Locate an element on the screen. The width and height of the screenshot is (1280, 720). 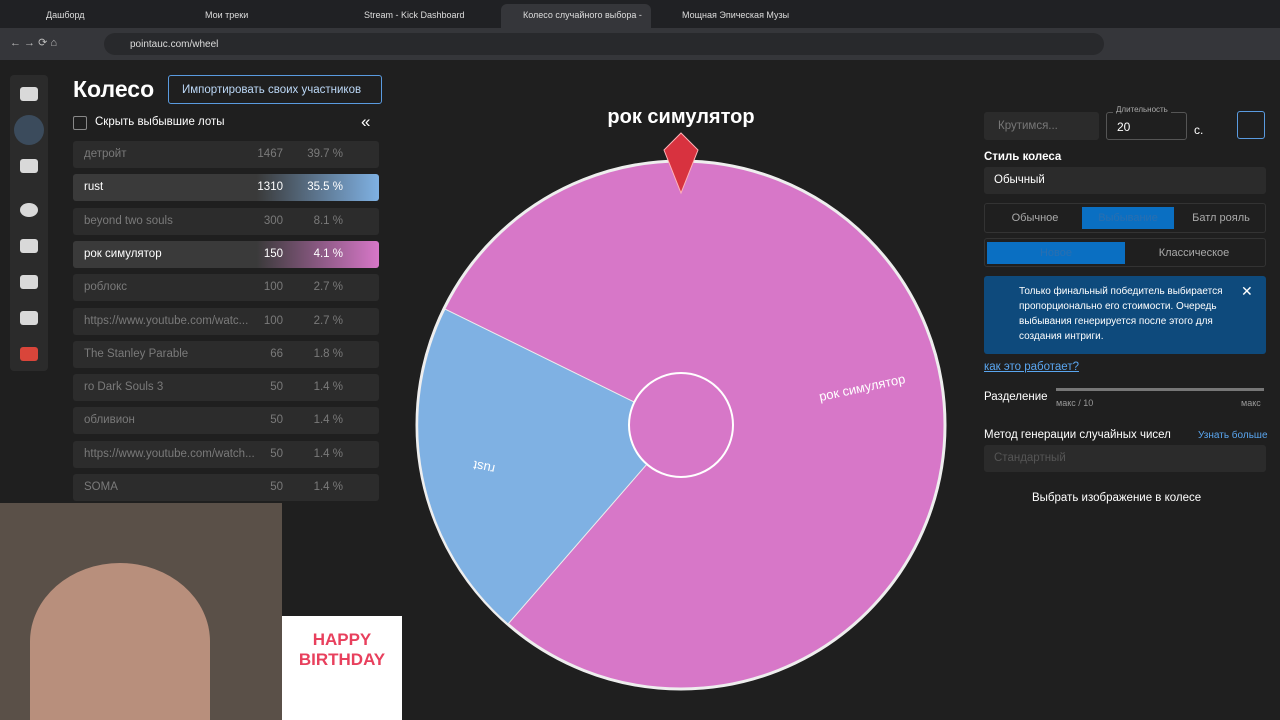
webcam is located at coordinates (141, 611).